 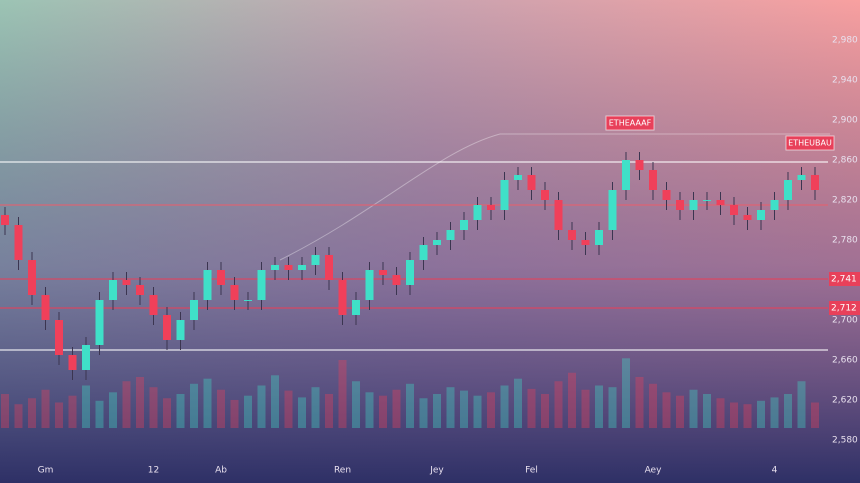 I want to click on y-tick-label: 2,620, so click(x=845, y=401).